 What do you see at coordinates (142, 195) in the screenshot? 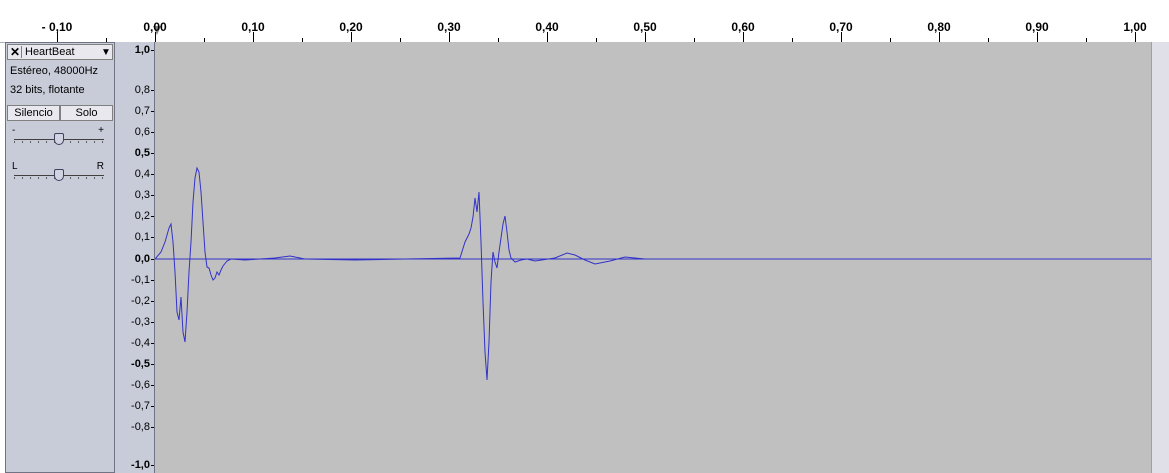
I see `amplitude-scale-label: 0,3` at bounding box center [142, 195].